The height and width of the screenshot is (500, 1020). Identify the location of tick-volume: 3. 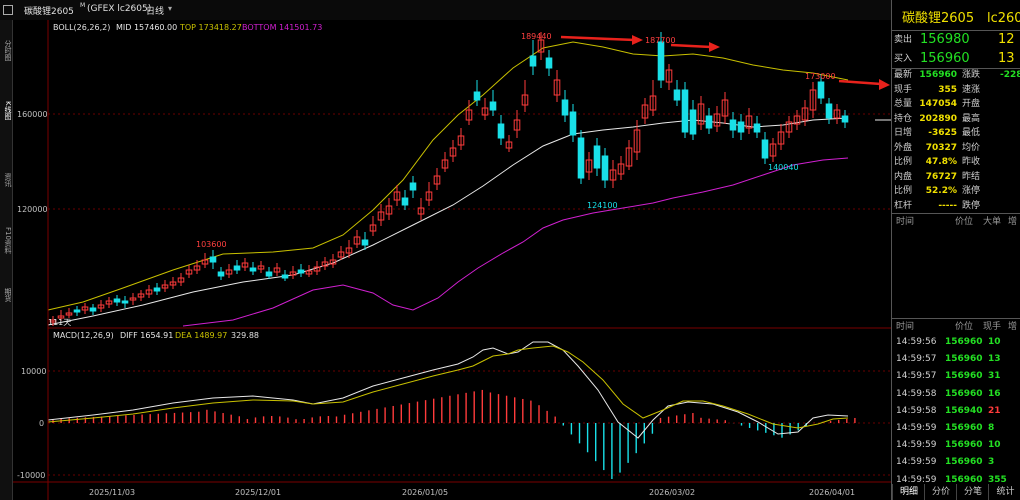
(991, 462).